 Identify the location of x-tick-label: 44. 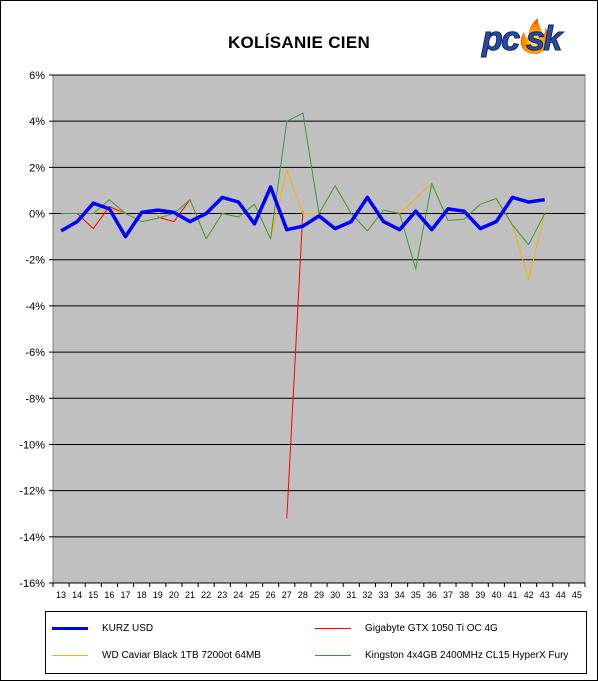
(561, 595).